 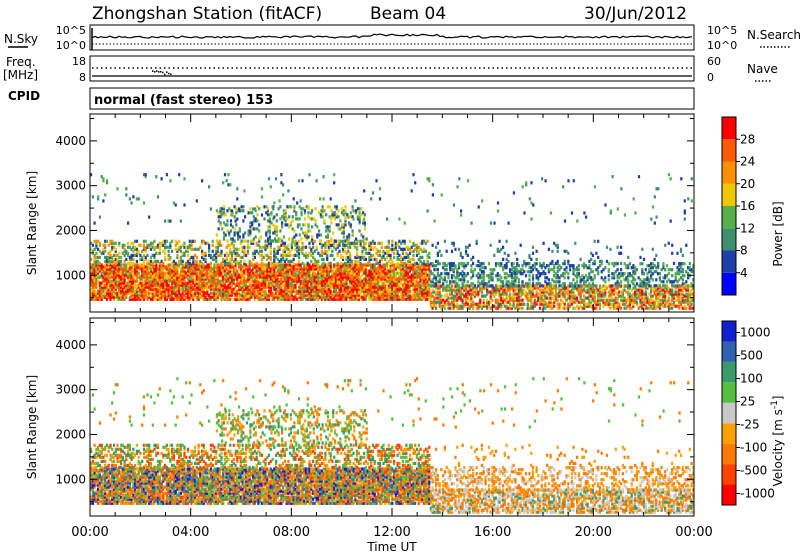 What do you see at coordinates (593, 532) in the screenshot?
I see `x-tick-label: 20:00` at bounding box center [593, 532].